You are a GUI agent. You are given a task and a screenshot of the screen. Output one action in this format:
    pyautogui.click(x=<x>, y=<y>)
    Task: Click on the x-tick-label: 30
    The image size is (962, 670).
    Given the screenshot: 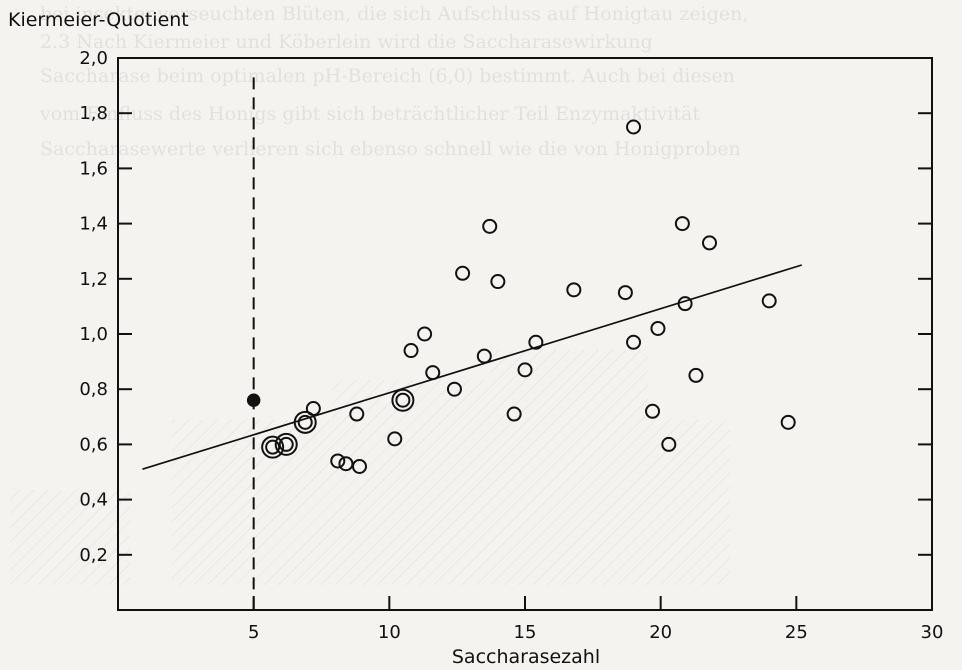 What is the action you would take?
    pyautogui.click(x=932, y=632)
    